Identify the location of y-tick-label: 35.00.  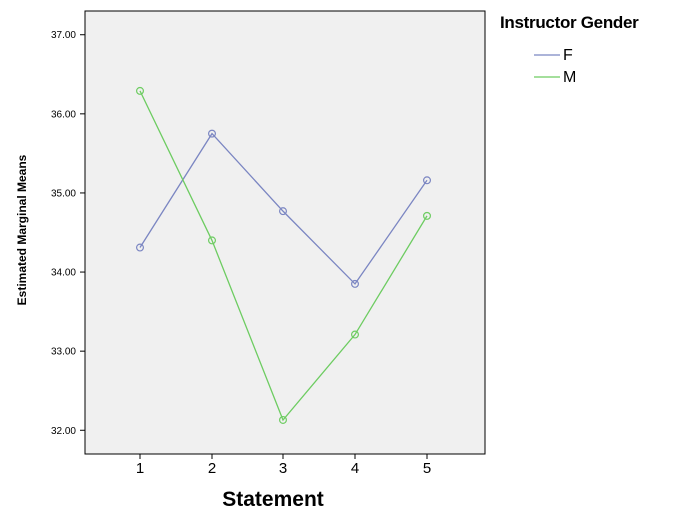
(63, 193).